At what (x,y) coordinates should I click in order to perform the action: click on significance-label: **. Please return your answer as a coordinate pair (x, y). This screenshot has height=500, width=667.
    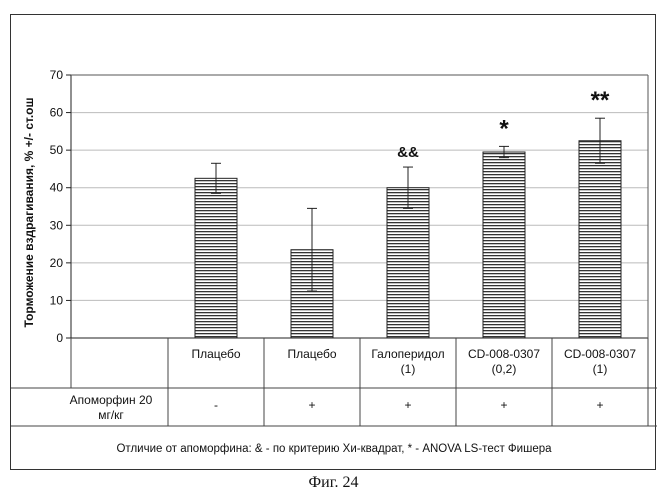
    Looking at the image, I should click on (600, 100).